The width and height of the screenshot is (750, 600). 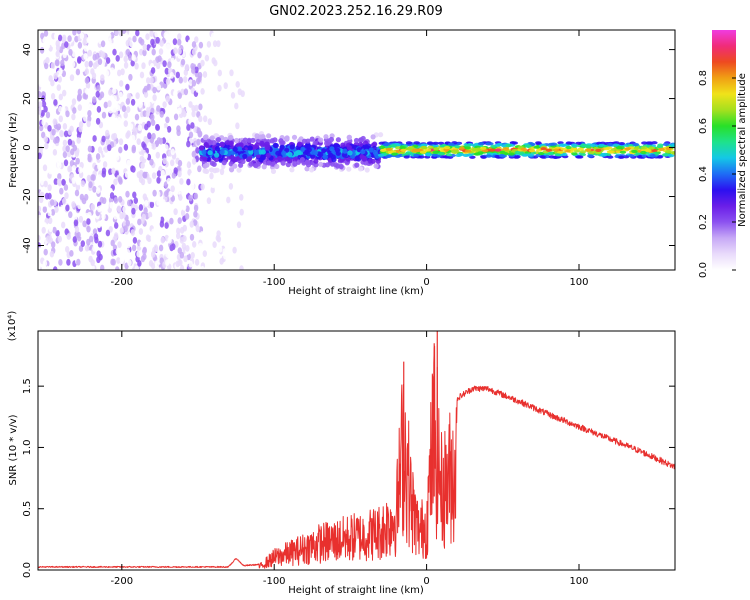 What do you see at coordinates (27, 49) in the screenshot?
I see `spectrogram-ytick-label: 40` at bounding box center [27, 49].